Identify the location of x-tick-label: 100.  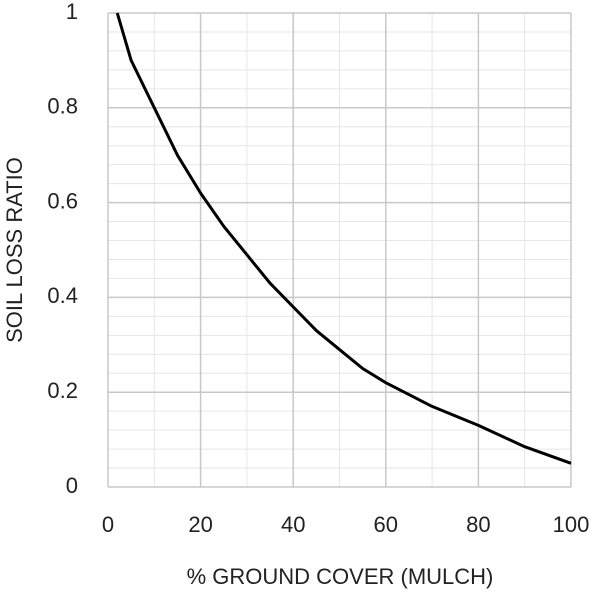
(571, 524).